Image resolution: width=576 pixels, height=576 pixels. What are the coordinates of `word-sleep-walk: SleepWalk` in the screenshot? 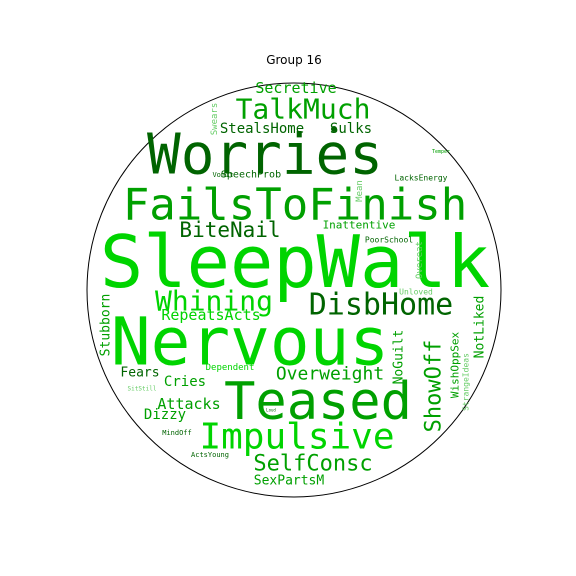 It's located at (295, 262).